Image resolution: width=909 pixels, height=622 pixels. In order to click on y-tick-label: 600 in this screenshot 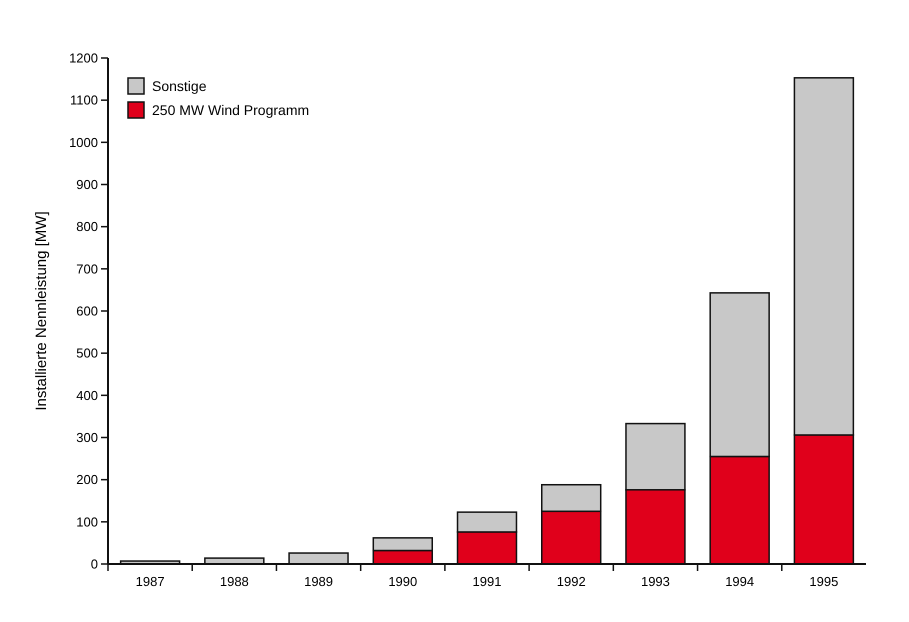, I will do `click(87, 311)`.